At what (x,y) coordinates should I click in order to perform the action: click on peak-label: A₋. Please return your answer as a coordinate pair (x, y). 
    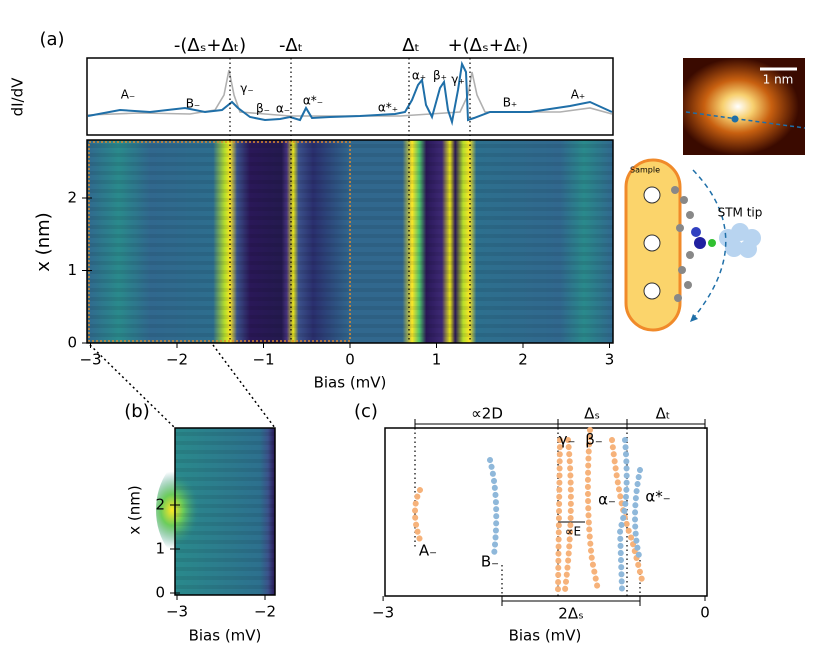
    Looking at the image, I should click on (128, 95).